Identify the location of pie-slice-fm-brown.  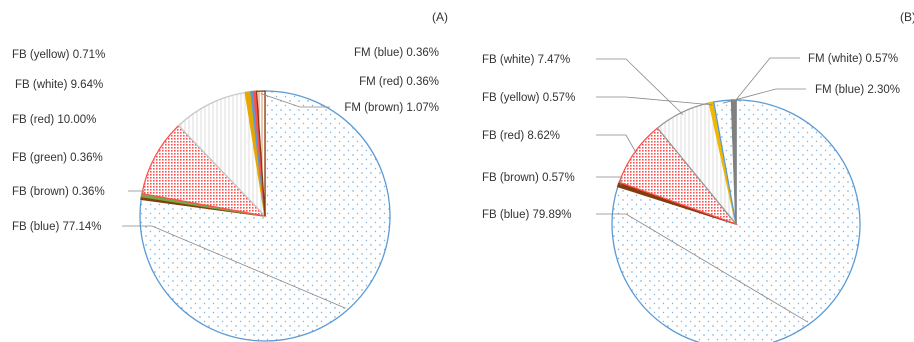
(260, 153).